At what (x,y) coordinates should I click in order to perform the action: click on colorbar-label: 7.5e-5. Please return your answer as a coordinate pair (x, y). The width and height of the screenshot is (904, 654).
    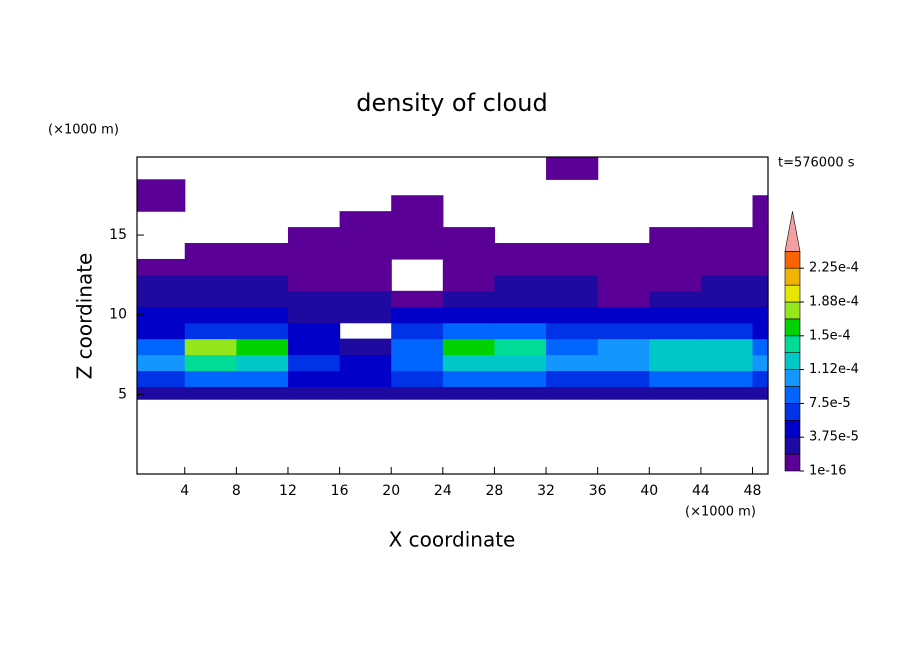
    Looking at the image, I should click on (830, 403).